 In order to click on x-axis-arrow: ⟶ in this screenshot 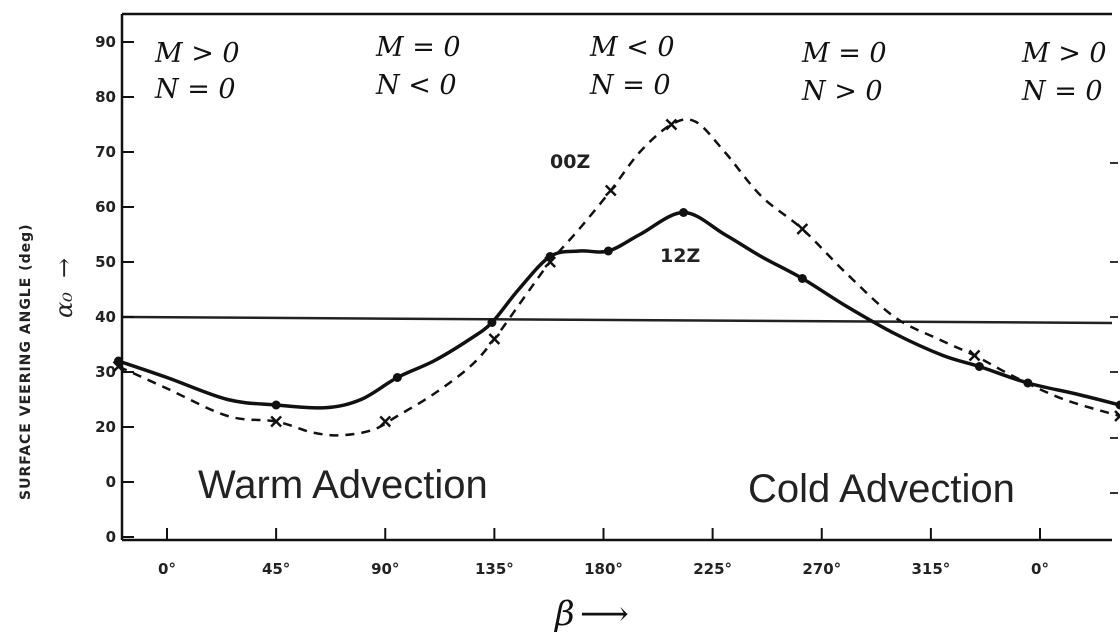, I will do `click(604, 614)`.